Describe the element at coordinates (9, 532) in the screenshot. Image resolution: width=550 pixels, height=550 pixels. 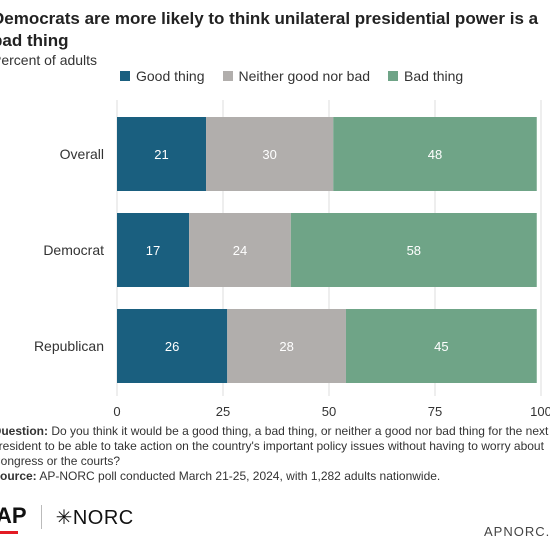
I see `ap-logo-underline` at that location.